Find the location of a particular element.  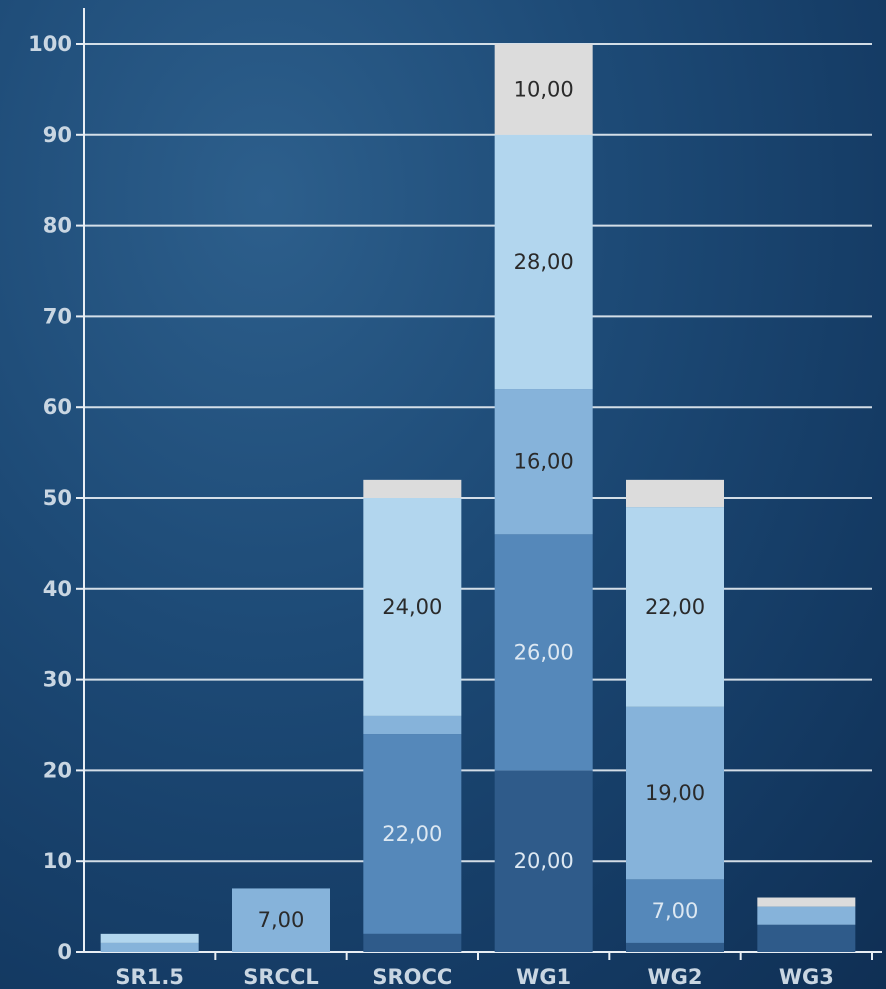

y-tick-label: 100 is located at coordinates (50, 44).